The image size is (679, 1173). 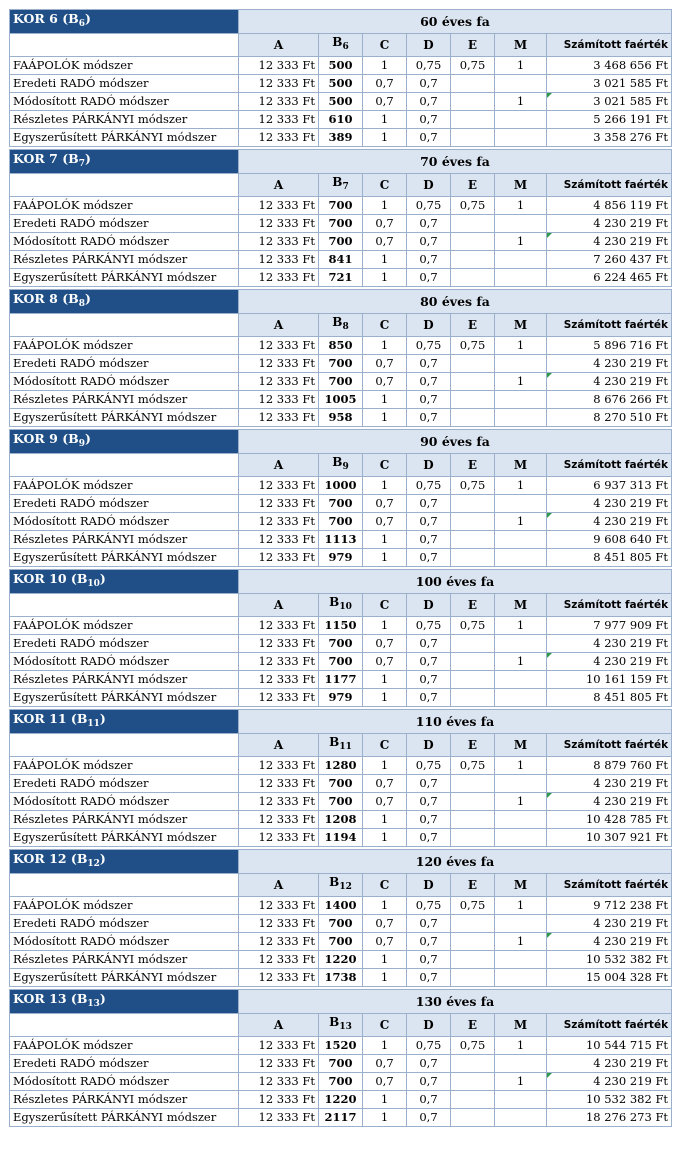 I want to click on value-b-cell: 721, so click(x=340, y=277).